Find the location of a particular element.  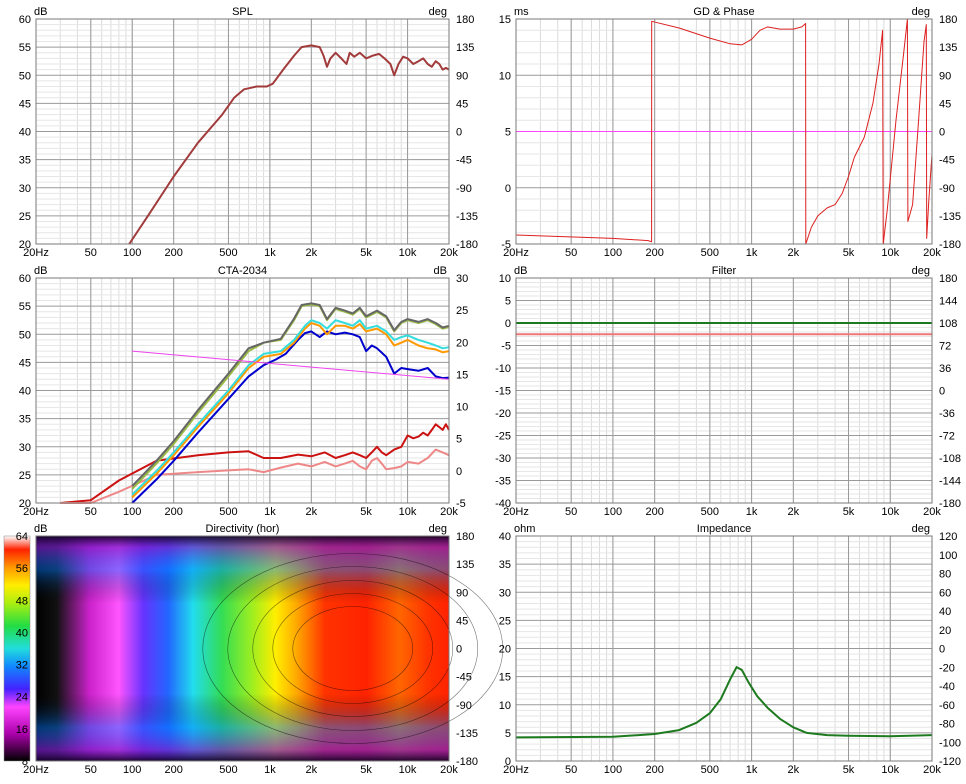

x-tick-label: 50 is located at coordinates (91, 512).